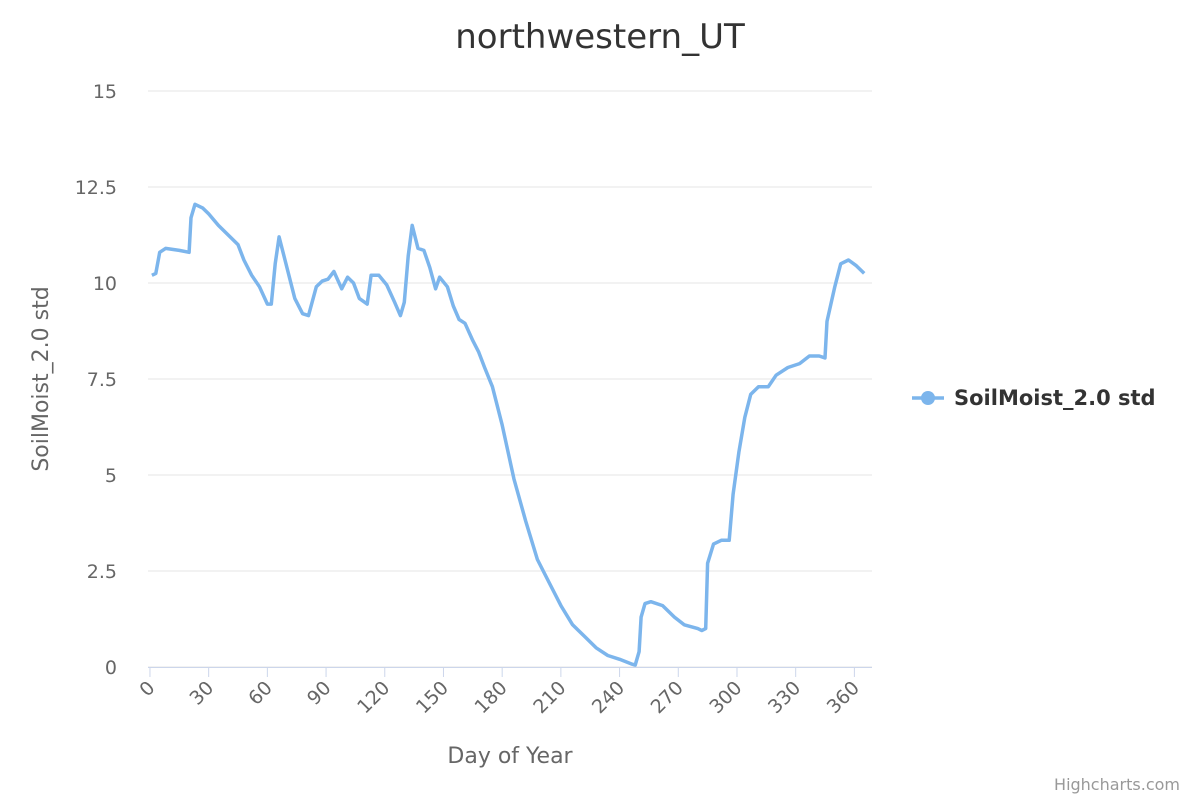 The image size is (1200, 800). Describe the element at coordinates (725, 697) in the screenshot. I see `x-tick-label: 300` at that location.